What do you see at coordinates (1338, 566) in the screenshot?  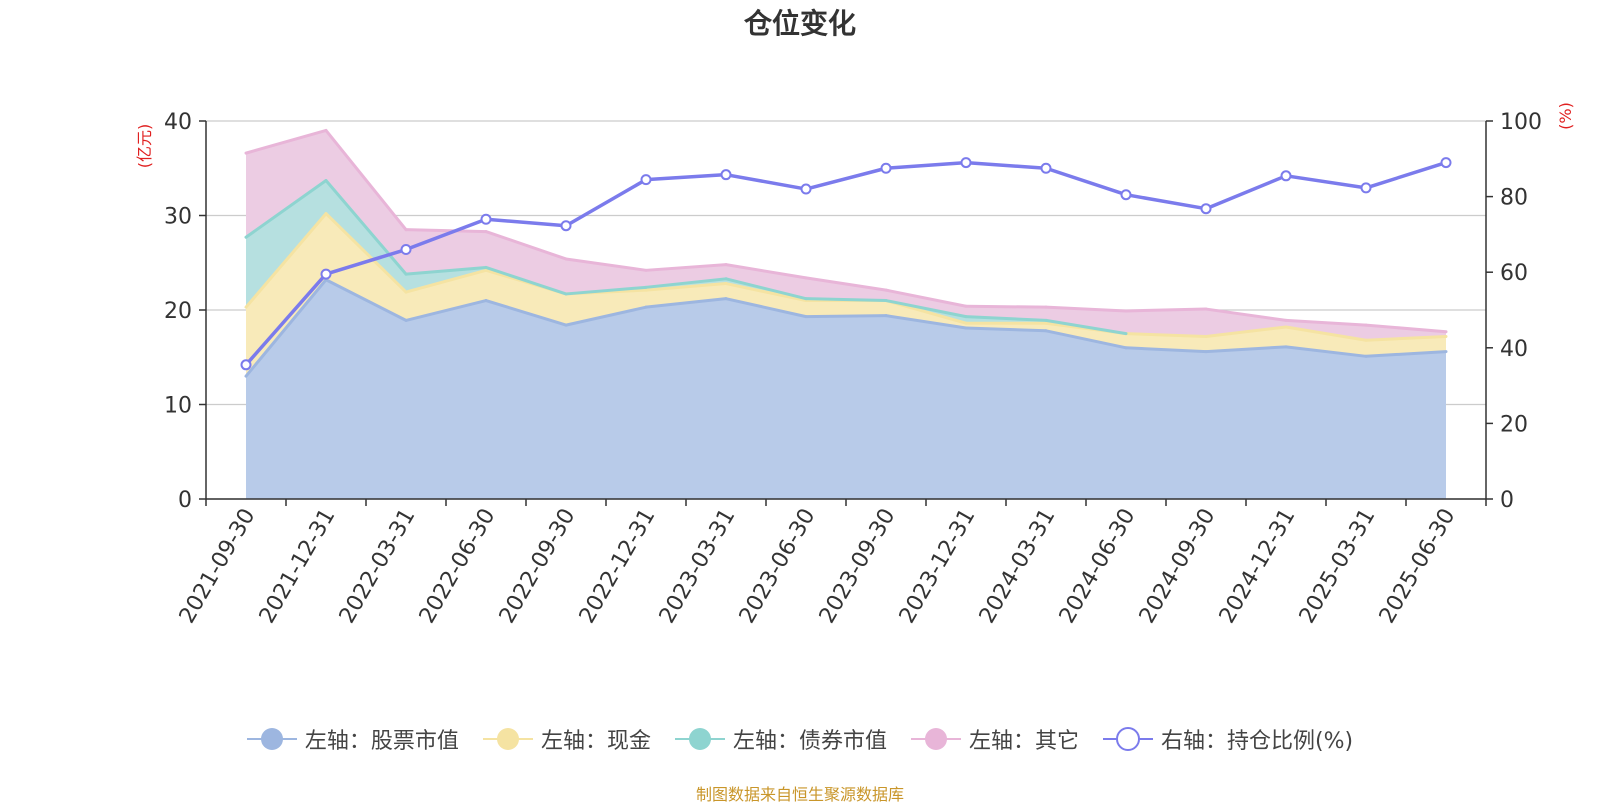 I see `x-tick-label: 2025-03-31` at bounding box center [1338, 566].